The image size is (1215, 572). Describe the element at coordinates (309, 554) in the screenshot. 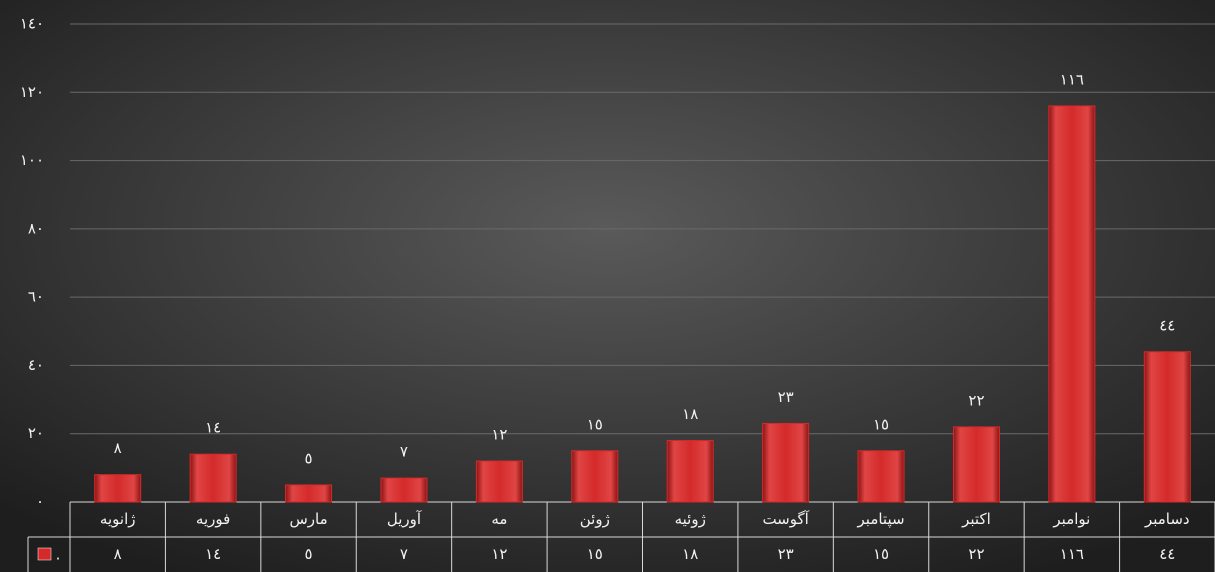

I see `table-value: ٥` at that location.